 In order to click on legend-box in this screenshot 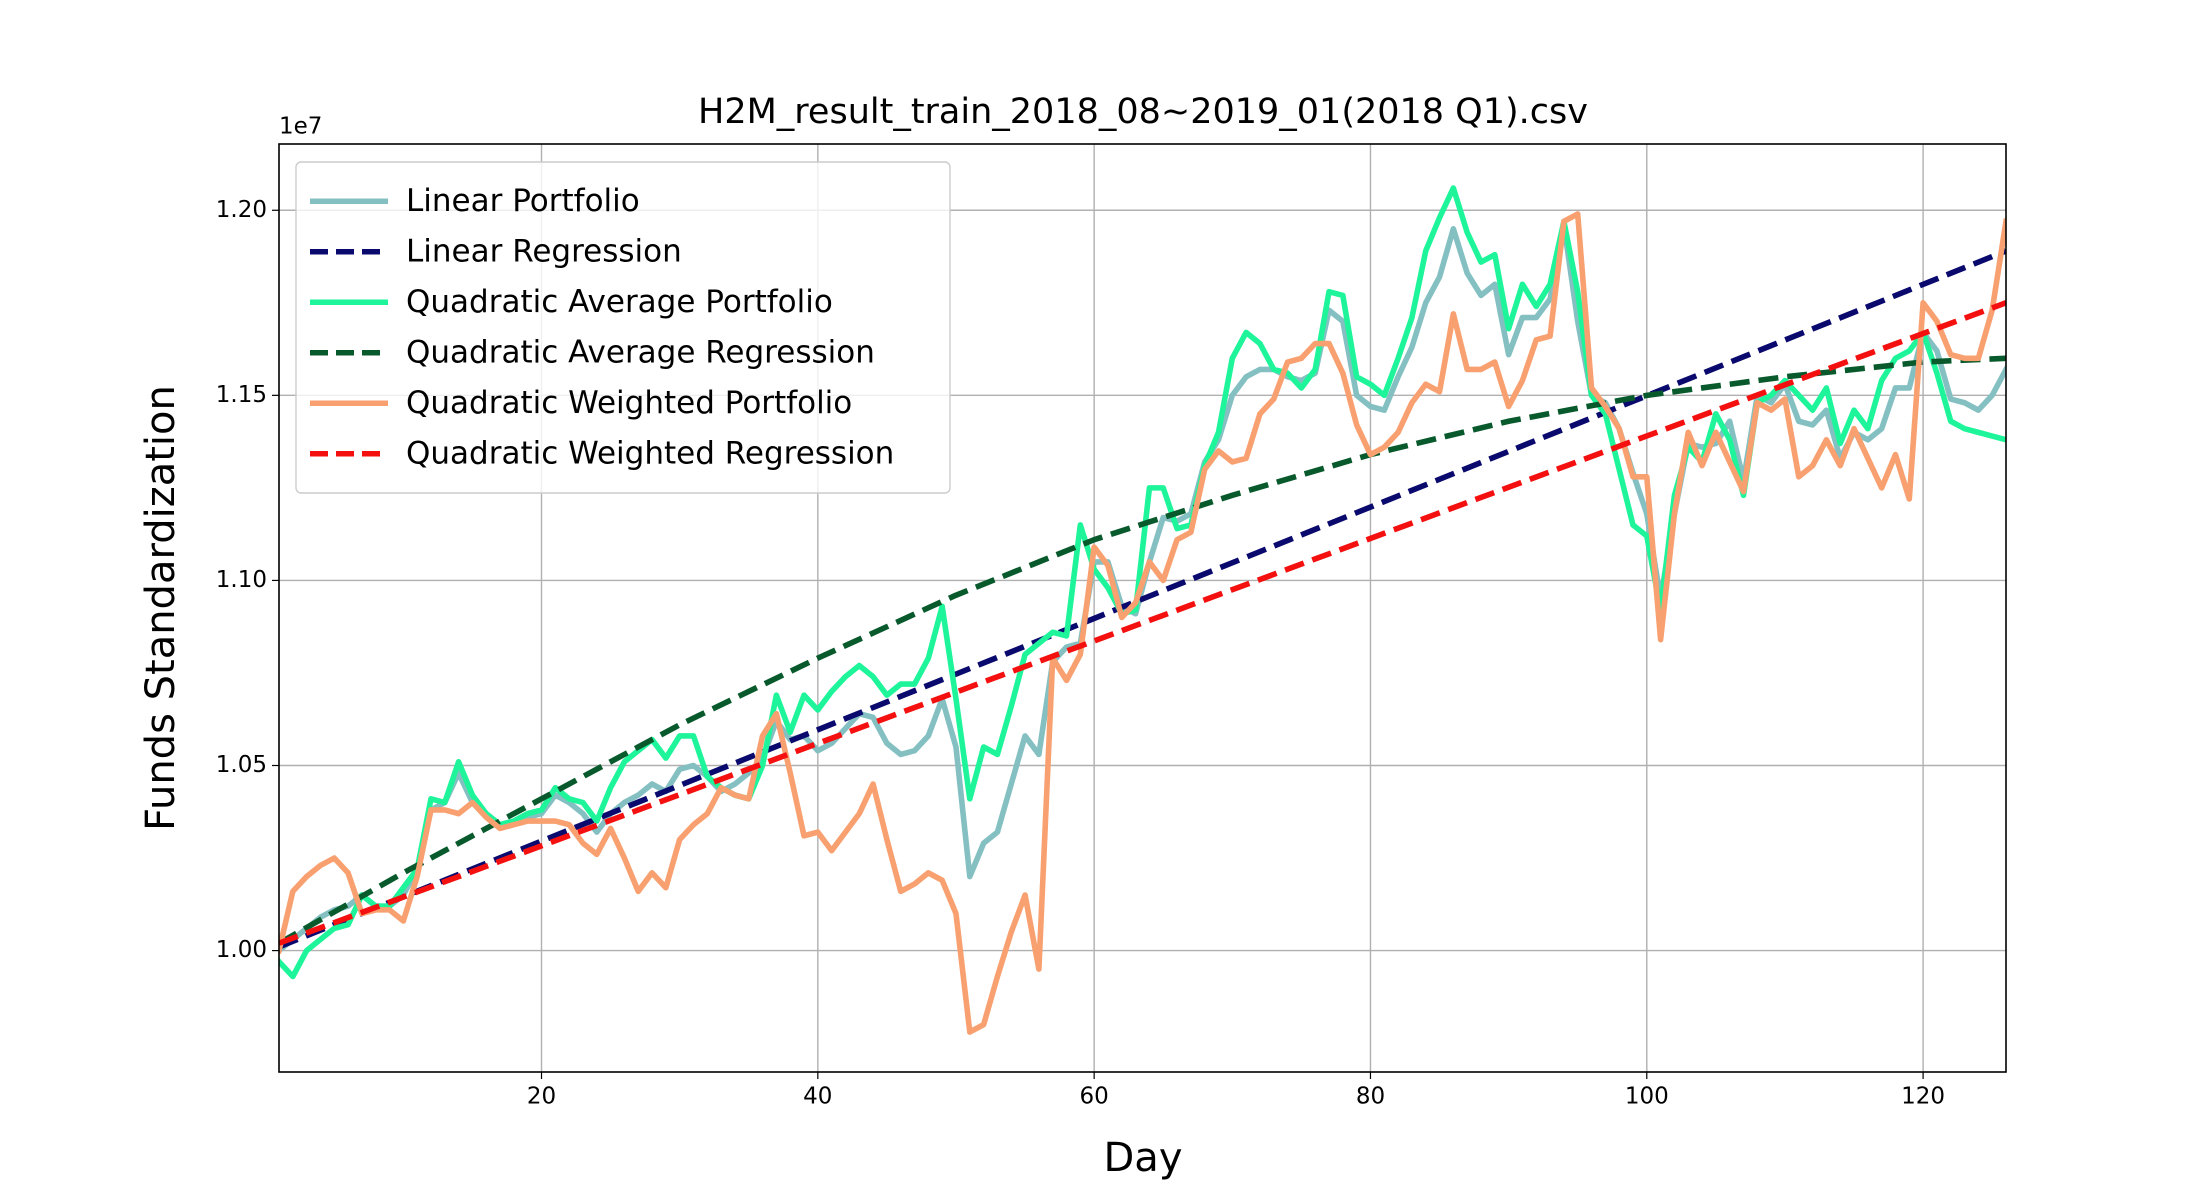, I will do `click(623, 327)`.